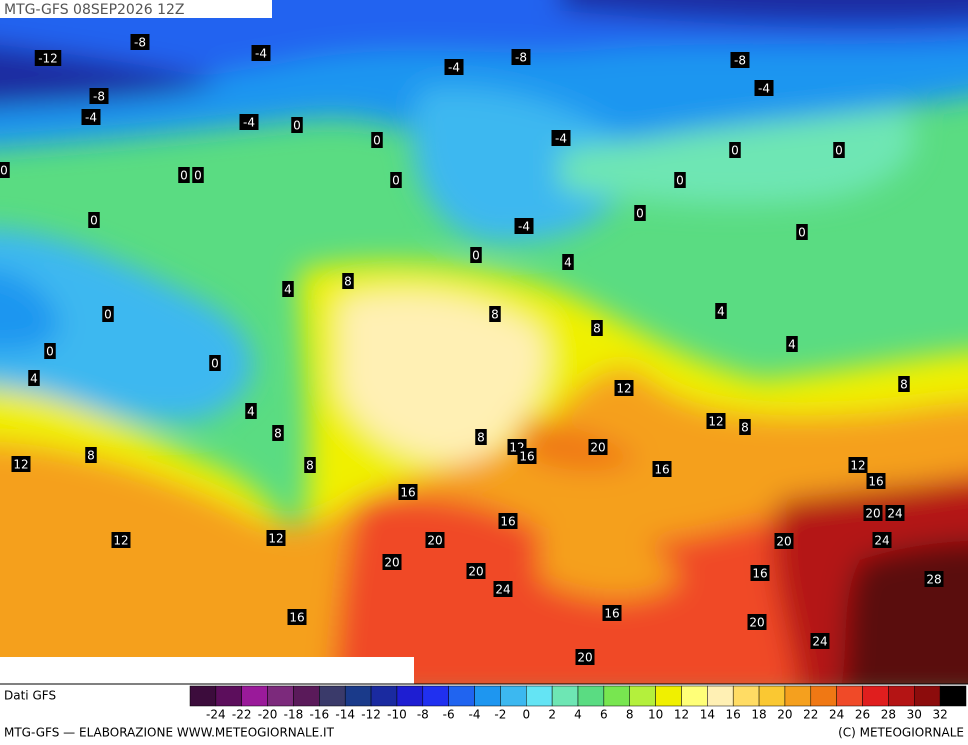 This screenshot has width=968, height=745. I want to click on map-title: MTG-GFS 08SEP2026 12Z, so click(94, 10).